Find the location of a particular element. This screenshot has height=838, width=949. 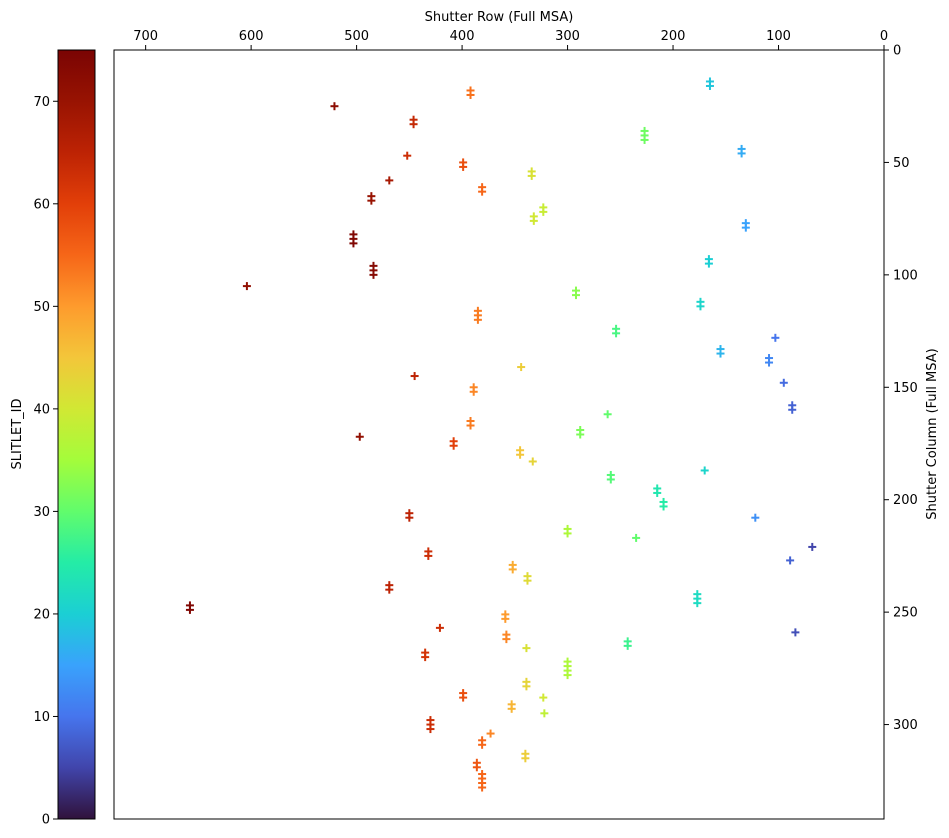

x-axis-label: Shutter Row (Full MSA) is located at coordinates (499, 17).